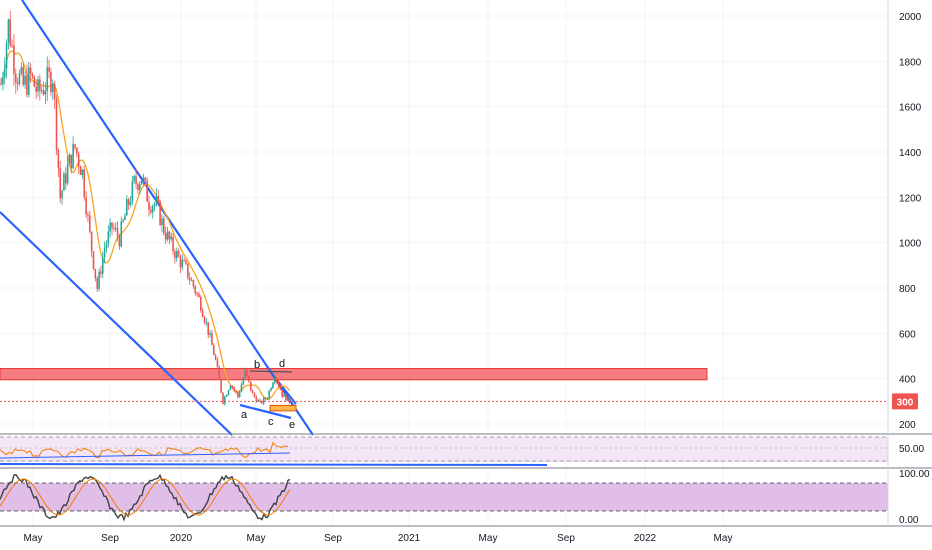 The image size is (932, 550). Describe the element at coordinates (723, 538) in the screenshot. I see `time-tick-label: May` at that location.